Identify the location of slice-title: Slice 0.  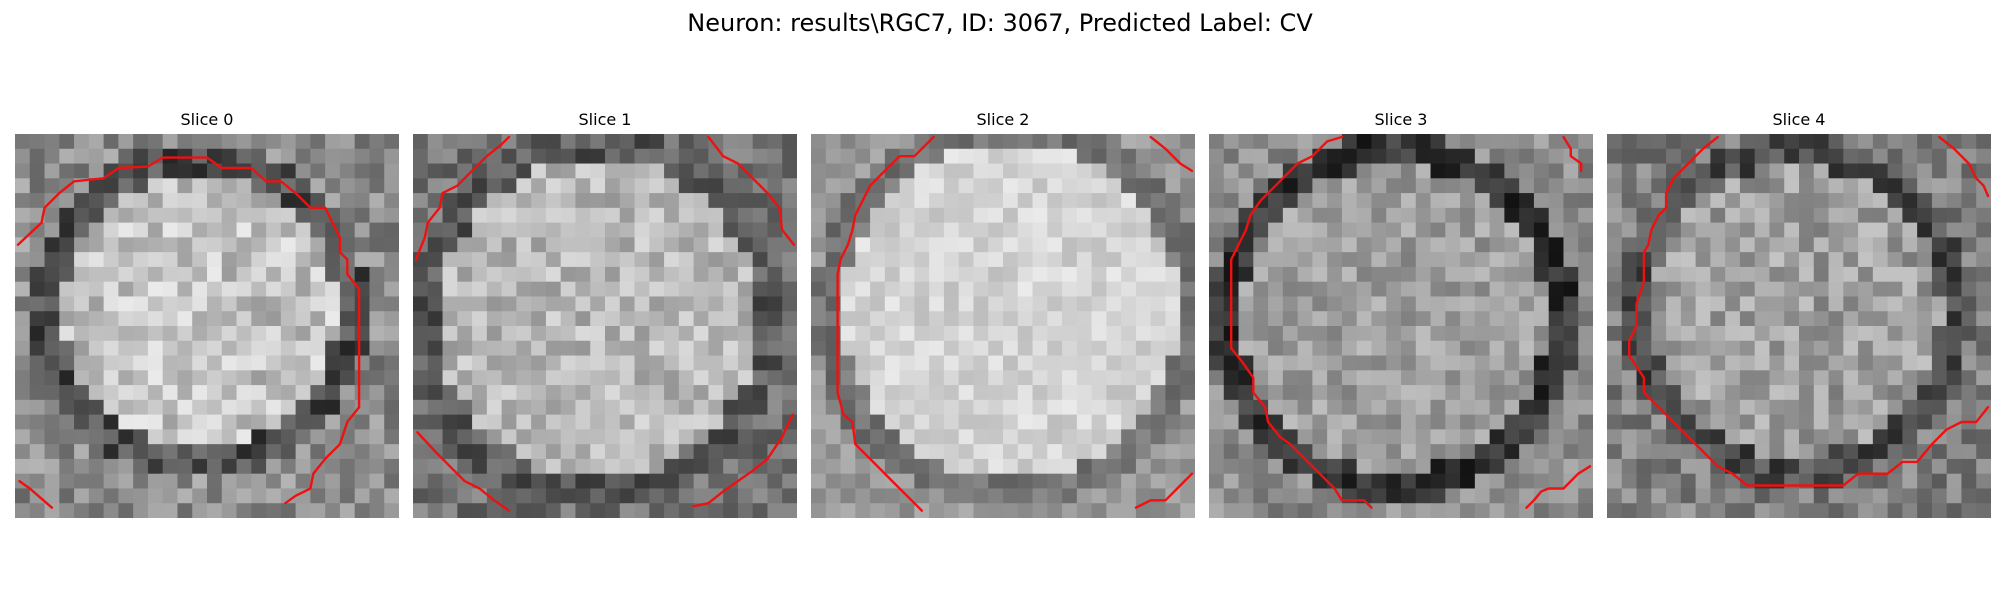
(207, 119).